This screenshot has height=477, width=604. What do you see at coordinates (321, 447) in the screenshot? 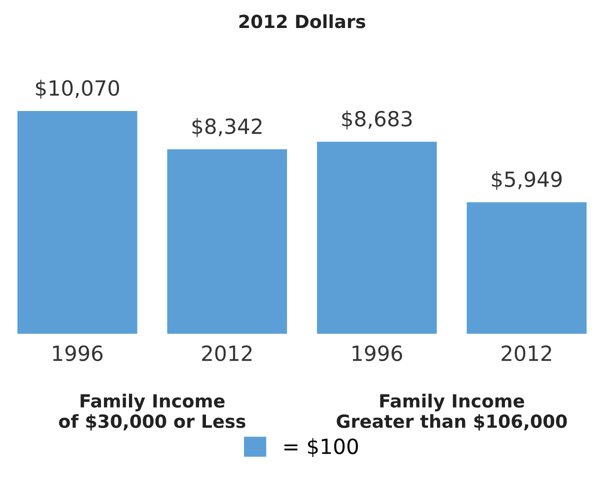
I see `legend-label: = $100` at bounding box center [321, 447].